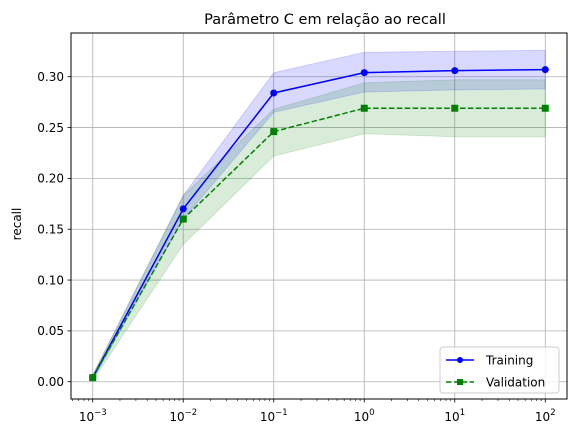 The image size is (576, 440). I want to click on y-tick-label: 0.10, so click(50, 280).